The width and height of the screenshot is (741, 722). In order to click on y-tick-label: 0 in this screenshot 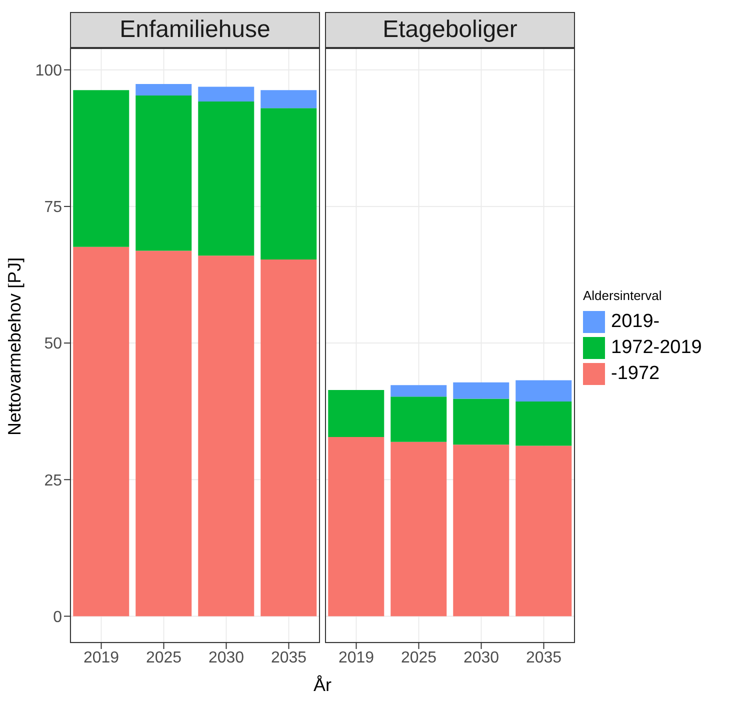, I will do `click(57, 617)`.